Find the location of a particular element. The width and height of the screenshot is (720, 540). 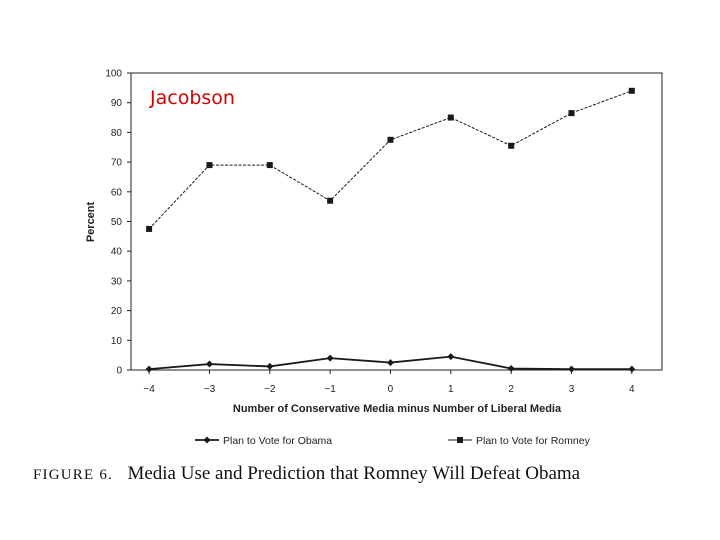

y-tick-label: 60 is located at coordinates (117, 192).